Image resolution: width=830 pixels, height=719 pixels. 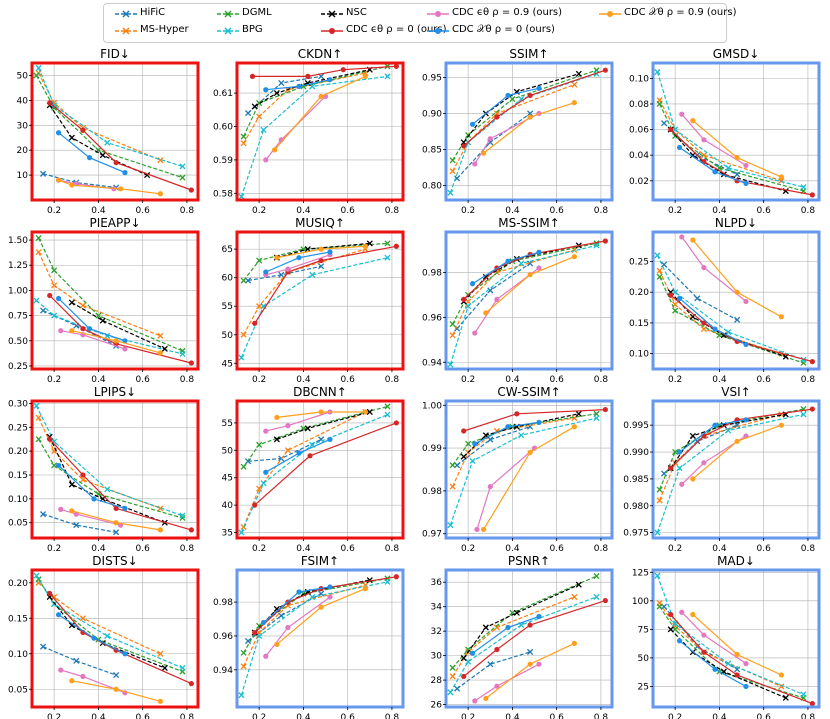 What do you see at coordinates (507, 12) in the screenshot?
I see `legend-label-cdc_eps09: CDC ϵθ ρ = 0.9 (ours)` at bounding box center [507, 12].